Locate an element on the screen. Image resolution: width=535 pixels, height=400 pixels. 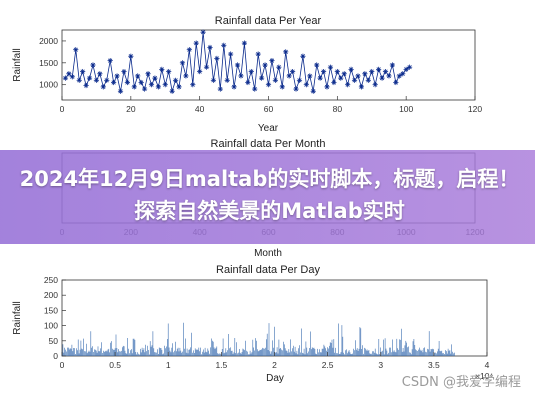
chart-daily-x-exponent: ×10⁴ is located at coordinates (484, 376).